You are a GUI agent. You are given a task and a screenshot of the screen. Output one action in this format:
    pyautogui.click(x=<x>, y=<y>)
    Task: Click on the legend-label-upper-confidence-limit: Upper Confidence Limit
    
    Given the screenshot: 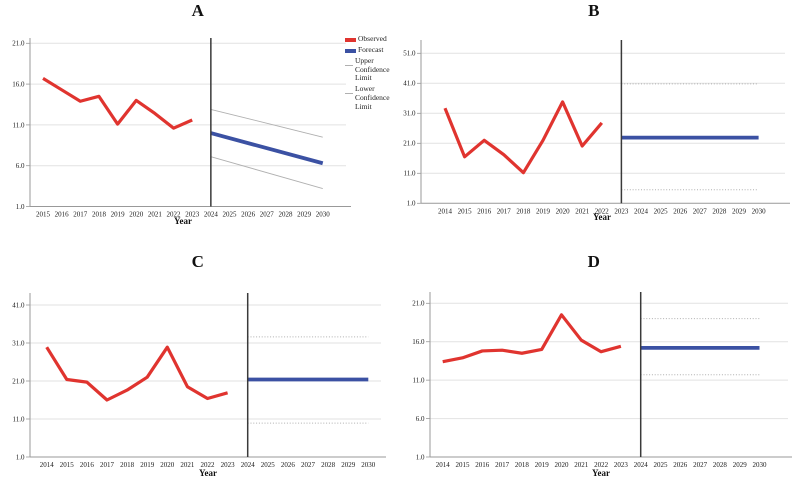 What is the action you would take?
    pyautogui.click(x=372, y=69)
    